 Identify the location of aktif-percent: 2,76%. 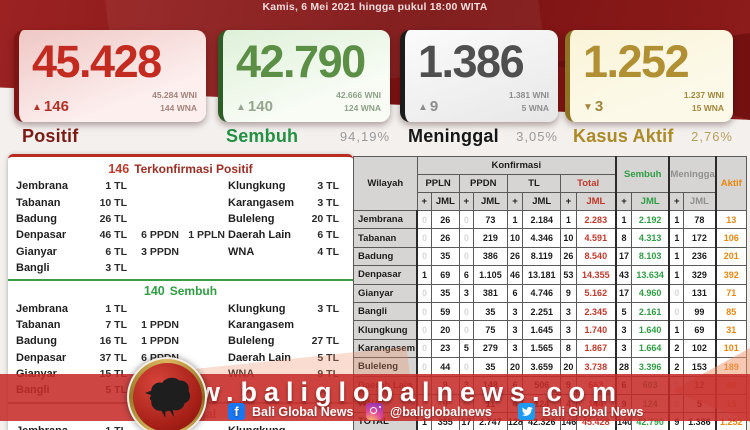
(712, 136).